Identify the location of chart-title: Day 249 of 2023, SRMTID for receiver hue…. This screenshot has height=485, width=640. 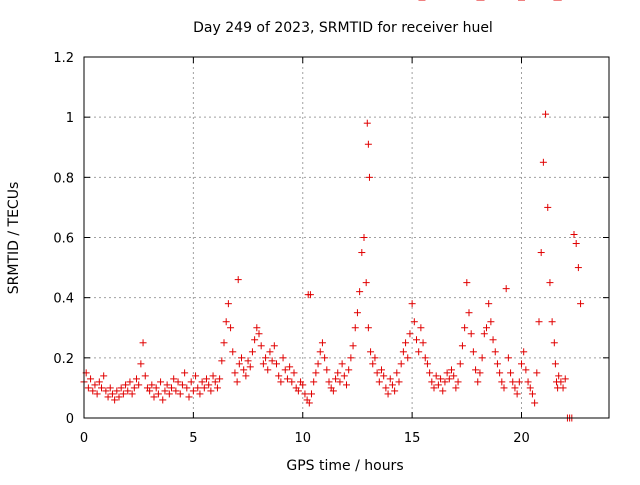
(343, 28).